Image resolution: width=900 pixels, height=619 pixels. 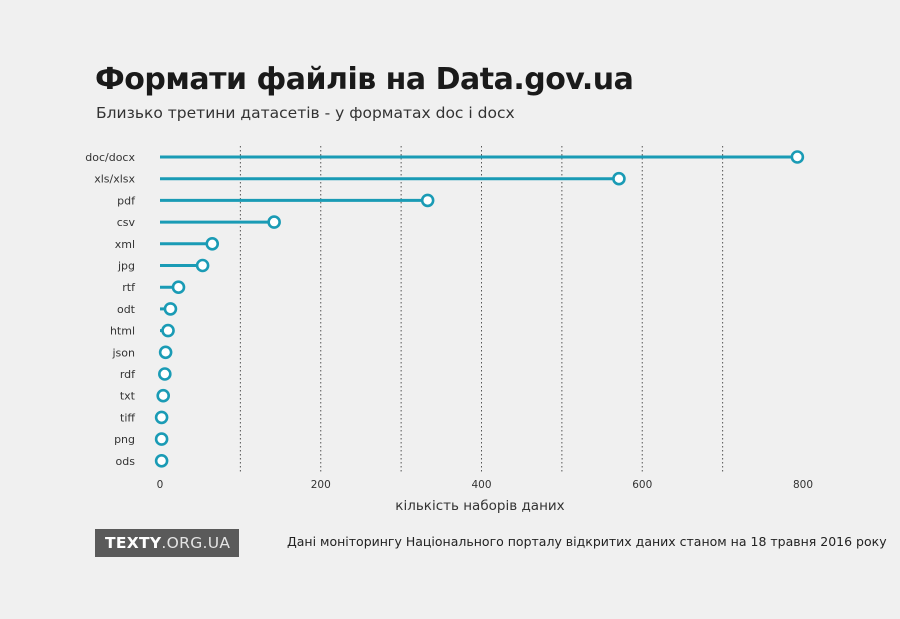 What do you see at coordinates (642, 485) in the screenshot?
I see `x-tick-label: 600` at bounding box center [642, 485].